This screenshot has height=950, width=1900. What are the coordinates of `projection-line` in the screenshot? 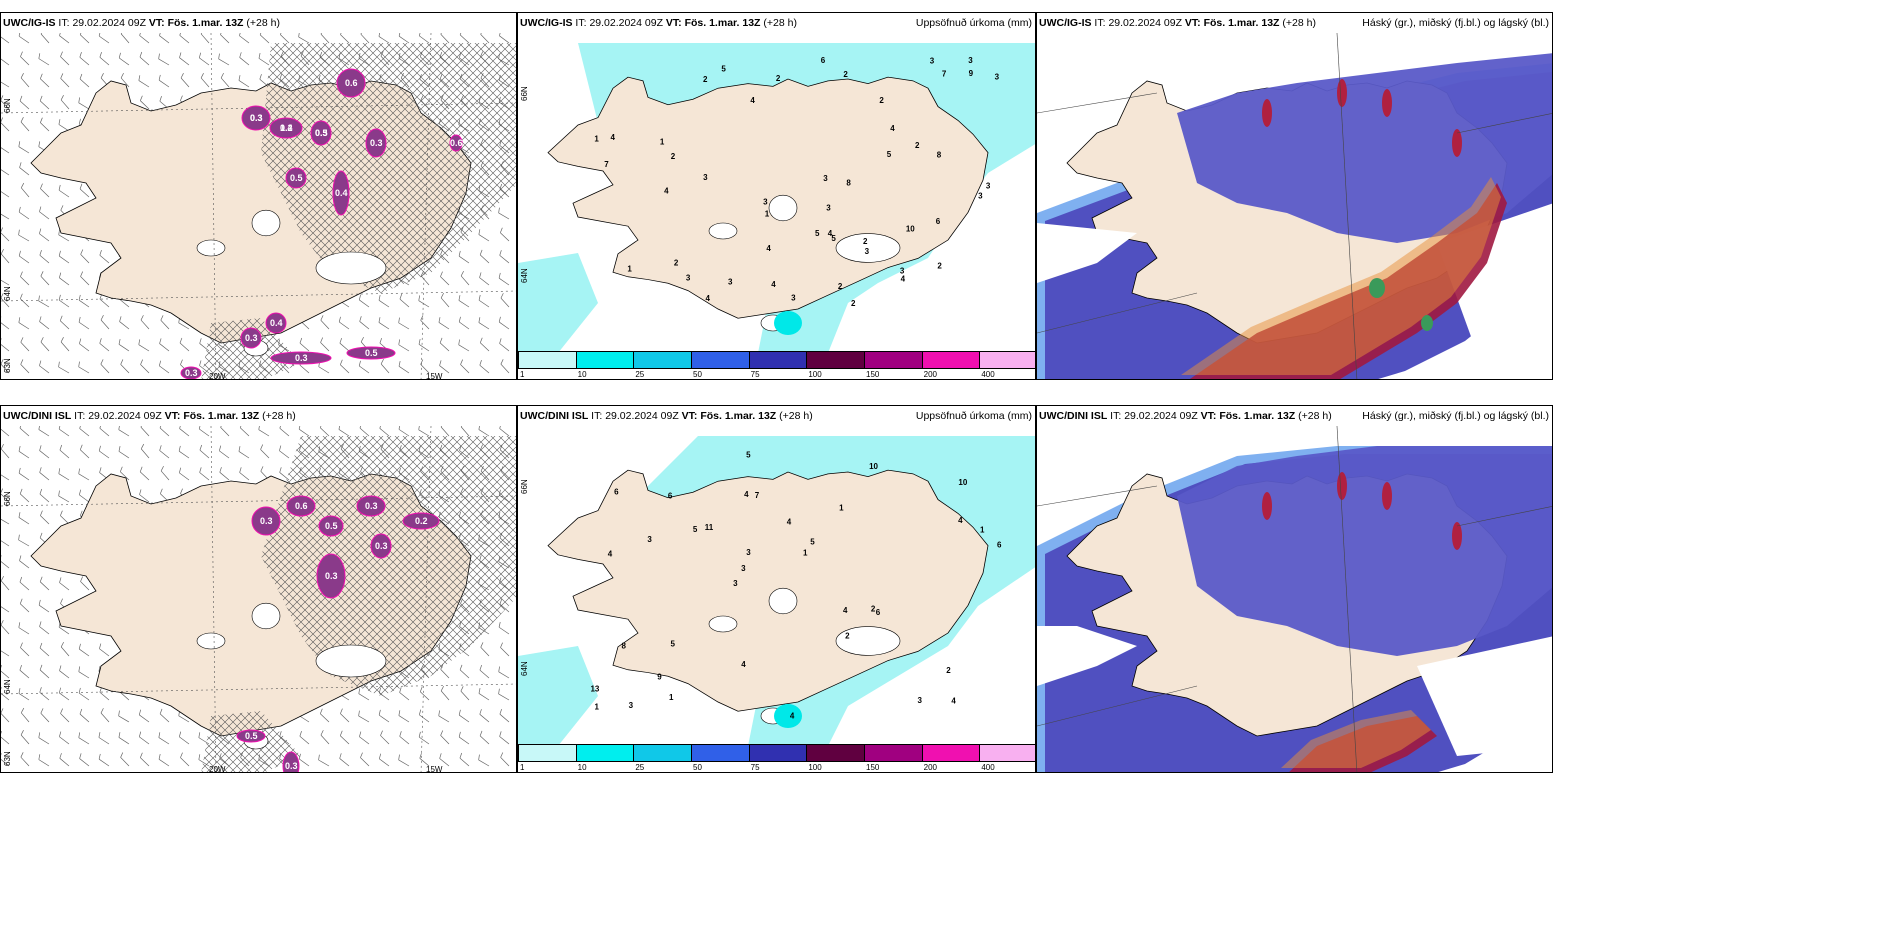 It's located at (1117, 313).